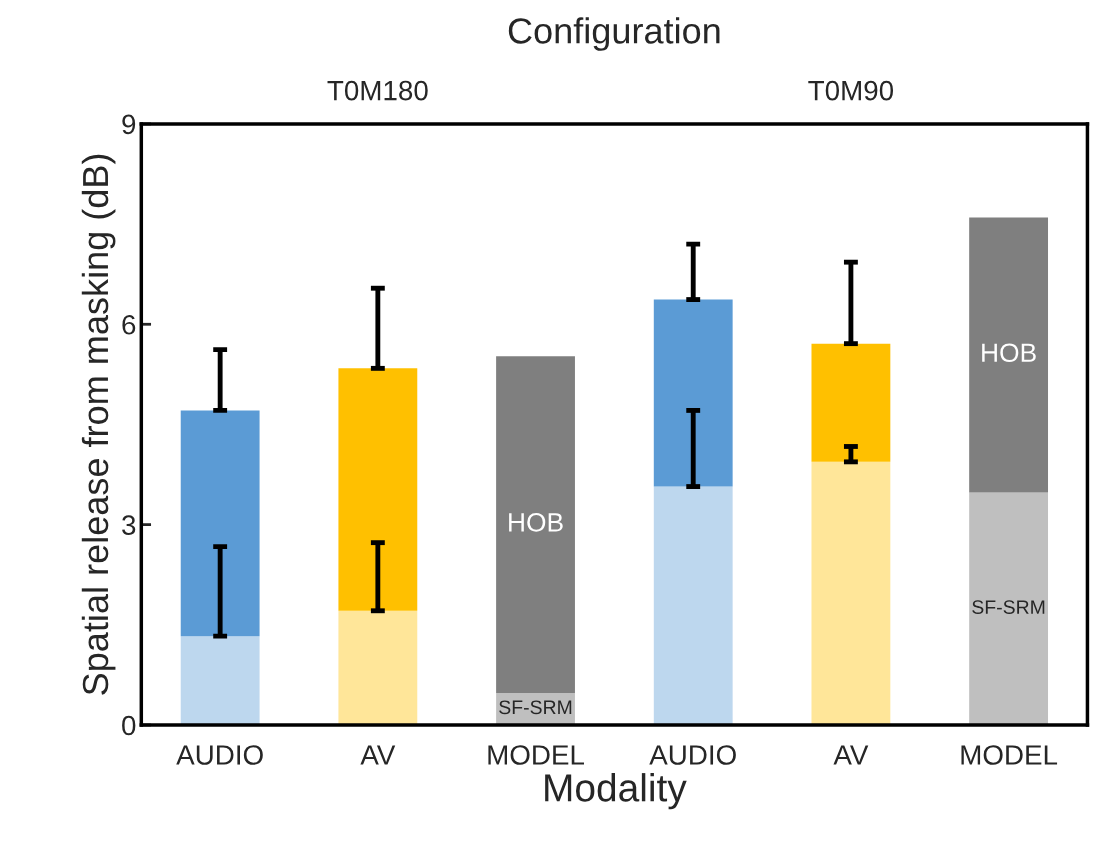  What do you see at coordinates (129, 324) in the screenshot?
I see `y-tick-label: 6` at bounding box center [129, 324].